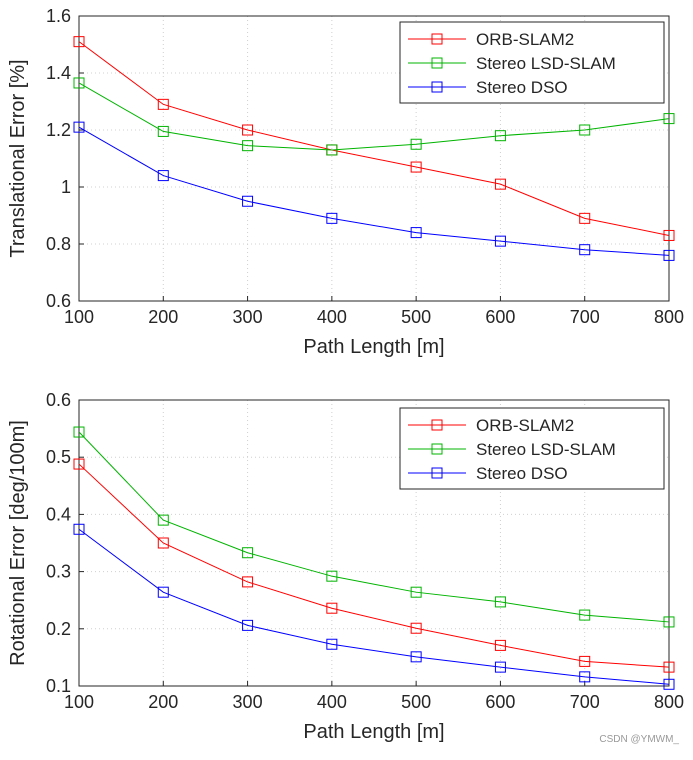  Describe the element at coordinates (58, 73) in the screenshot. I see `y-tick-label: 1.4` at that location.